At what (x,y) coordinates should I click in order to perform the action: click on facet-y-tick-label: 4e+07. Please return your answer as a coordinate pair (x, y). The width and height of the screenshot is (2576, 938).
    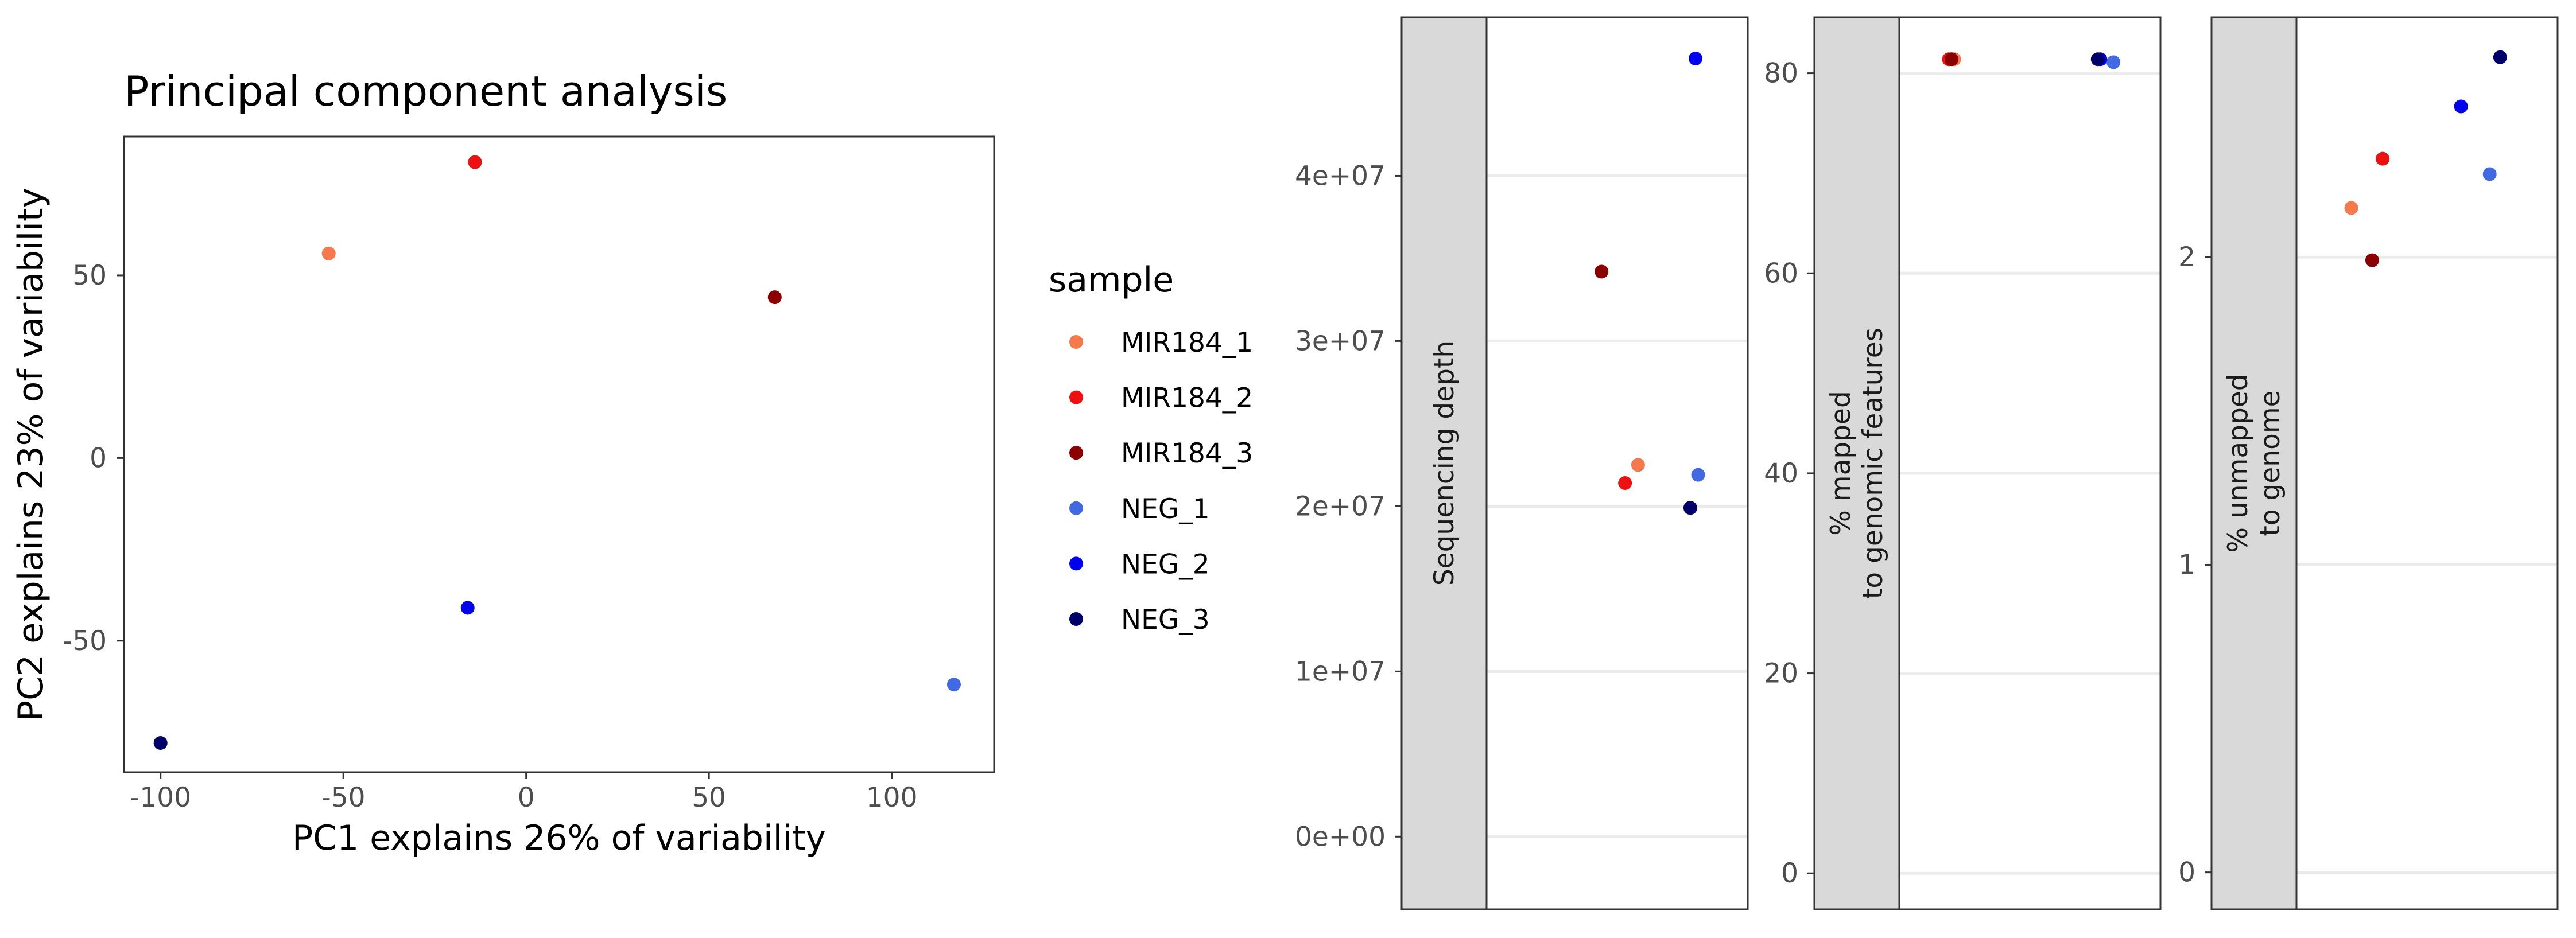
    Looking at the image, I should click on (1340, 176).